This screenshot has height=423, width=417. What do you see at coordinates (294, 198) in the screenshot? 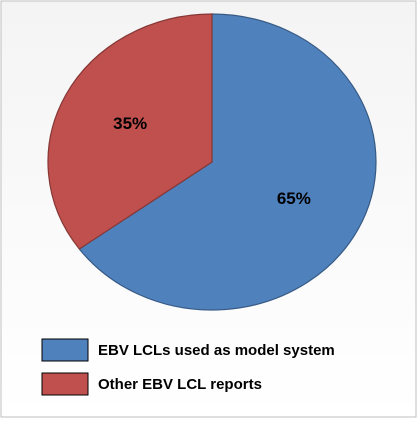
I see `data-label: 65%` at bounding box center [294, 198].